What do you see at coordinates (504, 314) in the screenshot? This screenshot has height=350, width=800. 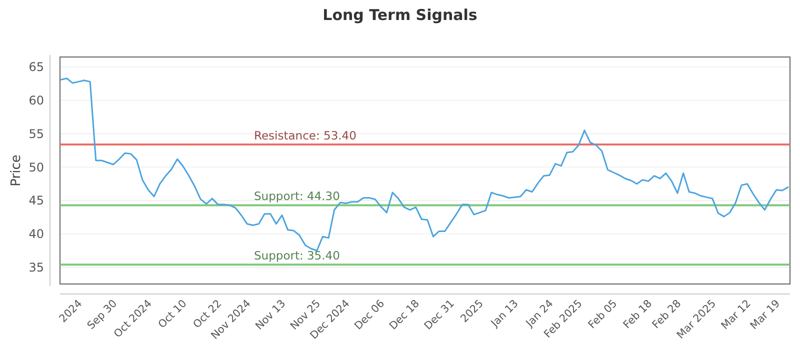 I see `x-tick-label: Jan 13` at bounding box center [504, 314].